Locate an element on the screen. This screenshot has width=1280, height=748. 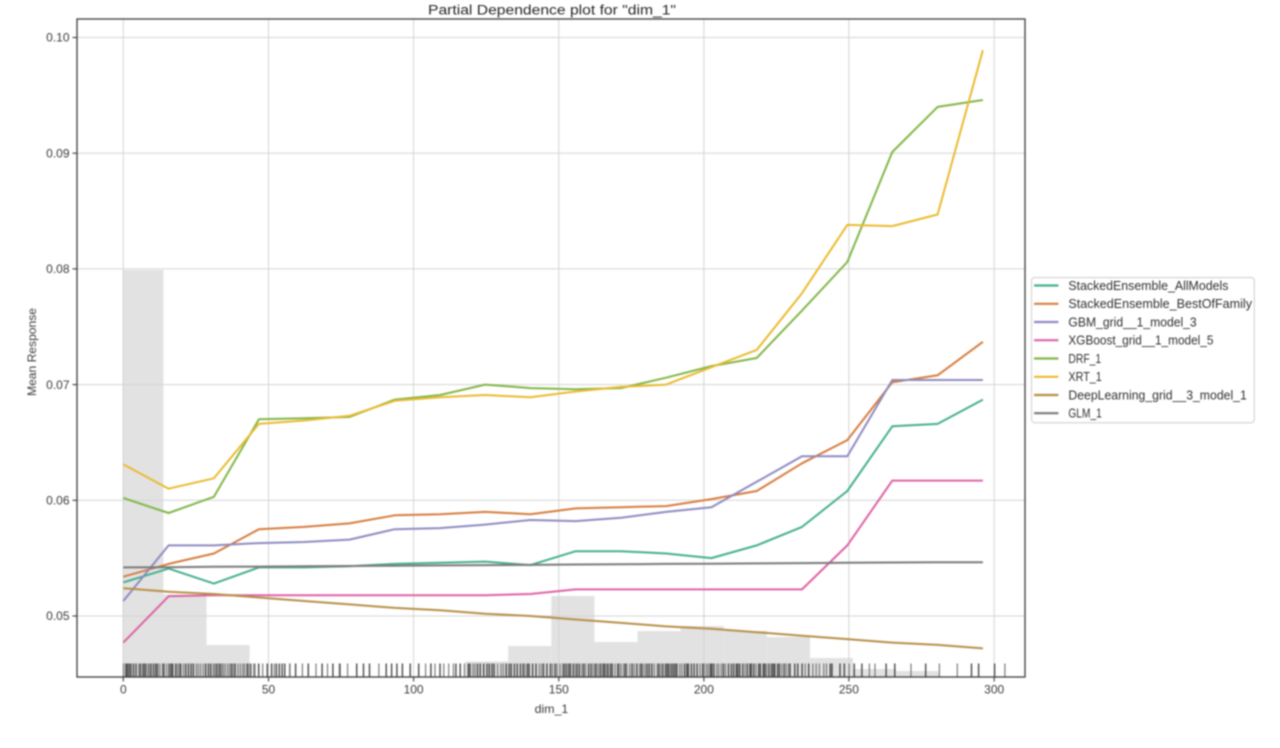
svg-text: 0.08 is located at coordinates (58, 269).